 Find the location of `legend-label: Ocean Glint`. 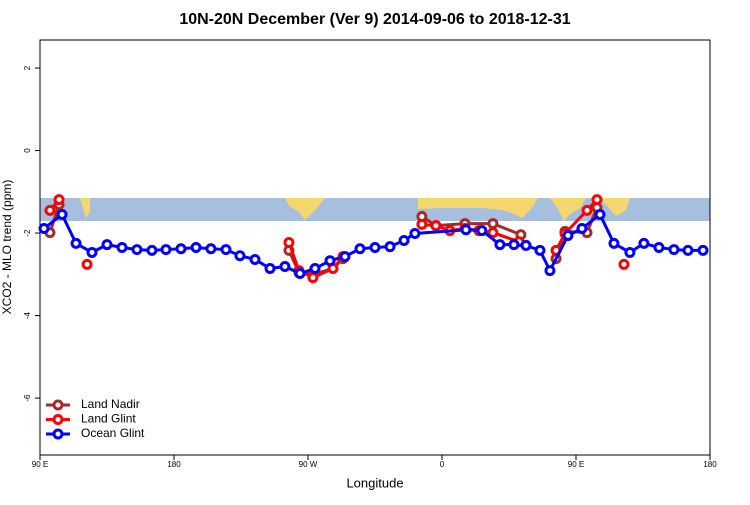

legend-label: Ocean Glint is located at coordinates (113, 433).